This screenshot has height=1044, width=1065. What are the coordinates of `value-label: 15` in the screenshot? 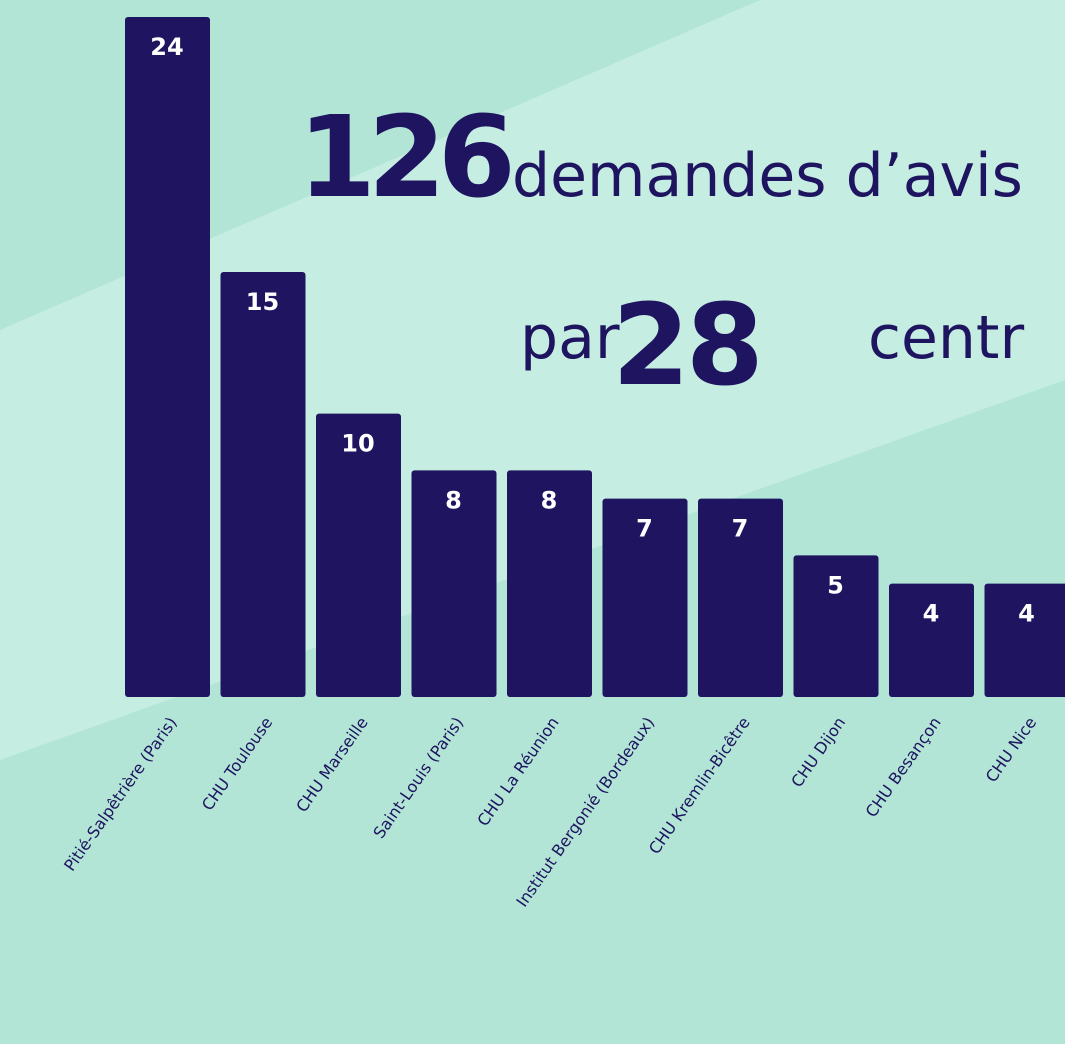 It's located at (262, 302).